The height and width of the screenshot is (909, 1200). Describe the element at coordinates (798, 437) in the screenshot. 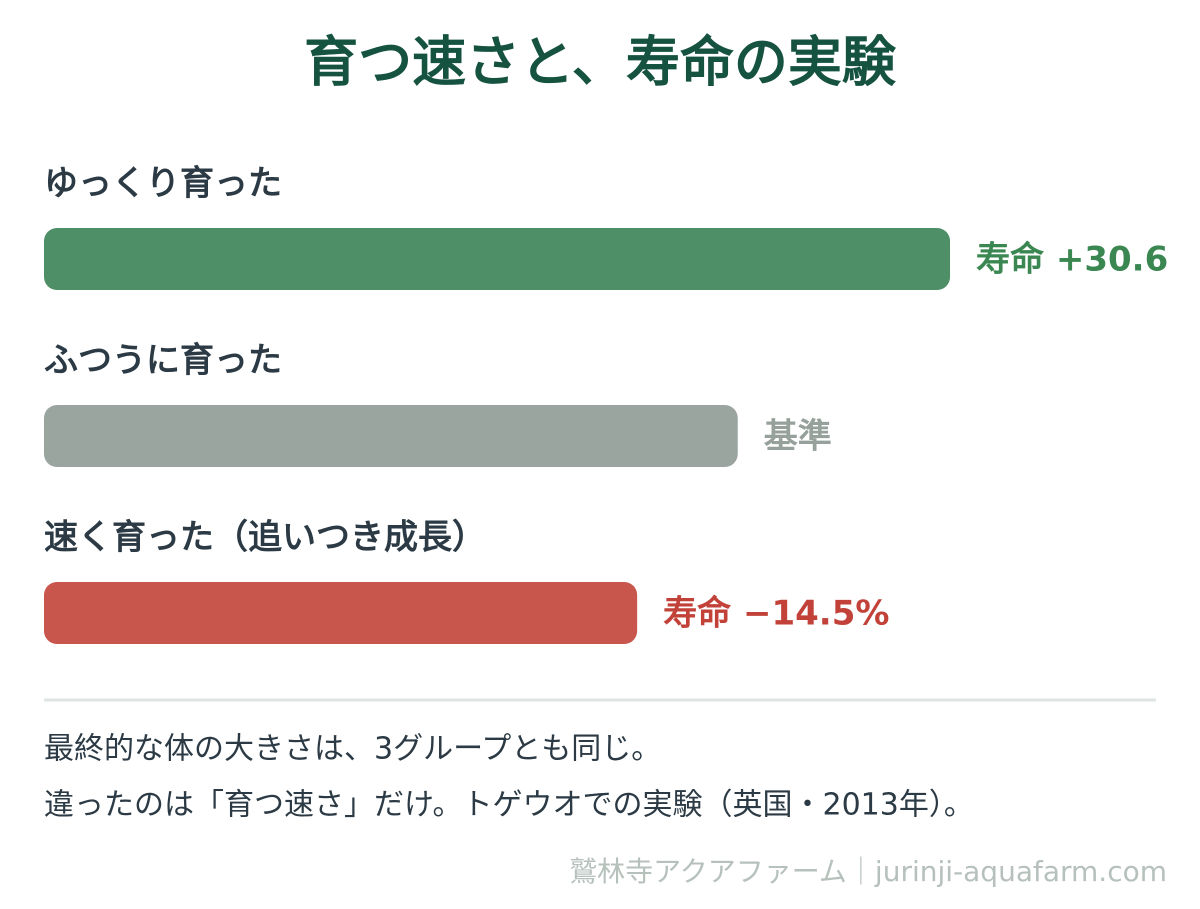

I see `value-label: 基準` at that location.